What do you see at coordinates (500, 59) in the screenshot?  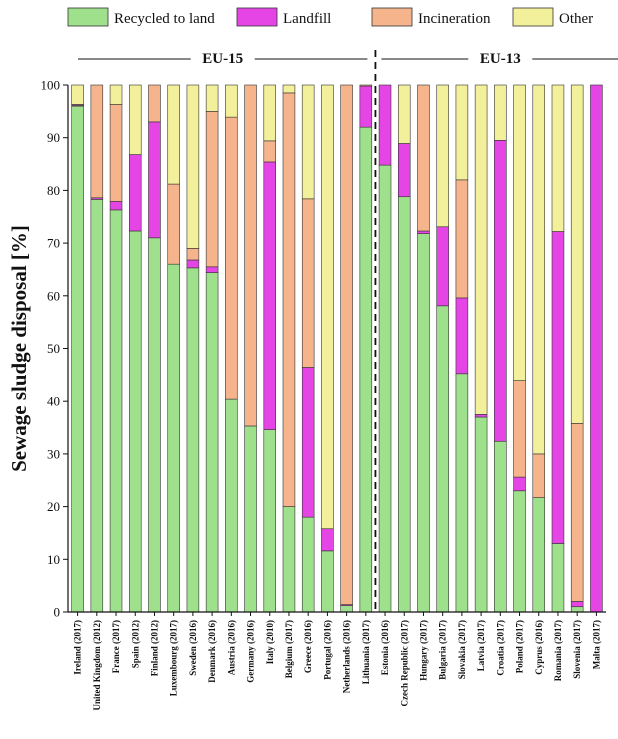 I see `group-label-1: EU-13` at bounding box center [500, 59].